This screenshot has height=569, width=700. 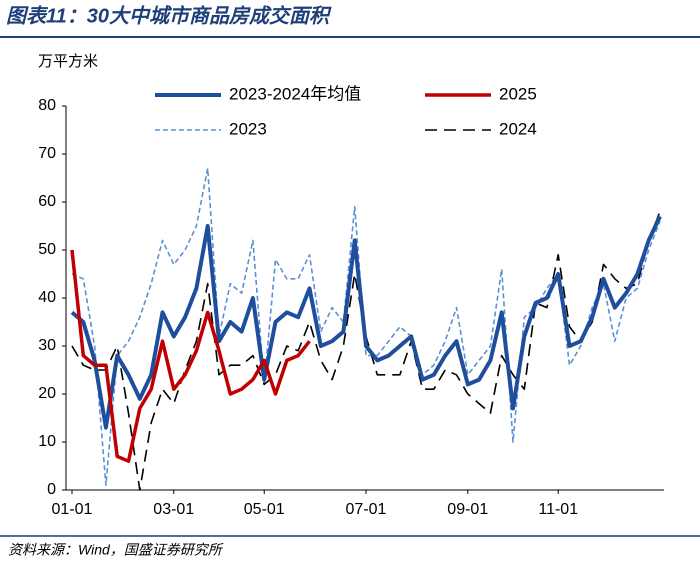 I want to click on y-tick-label: 20, so click(x=47, y=393).